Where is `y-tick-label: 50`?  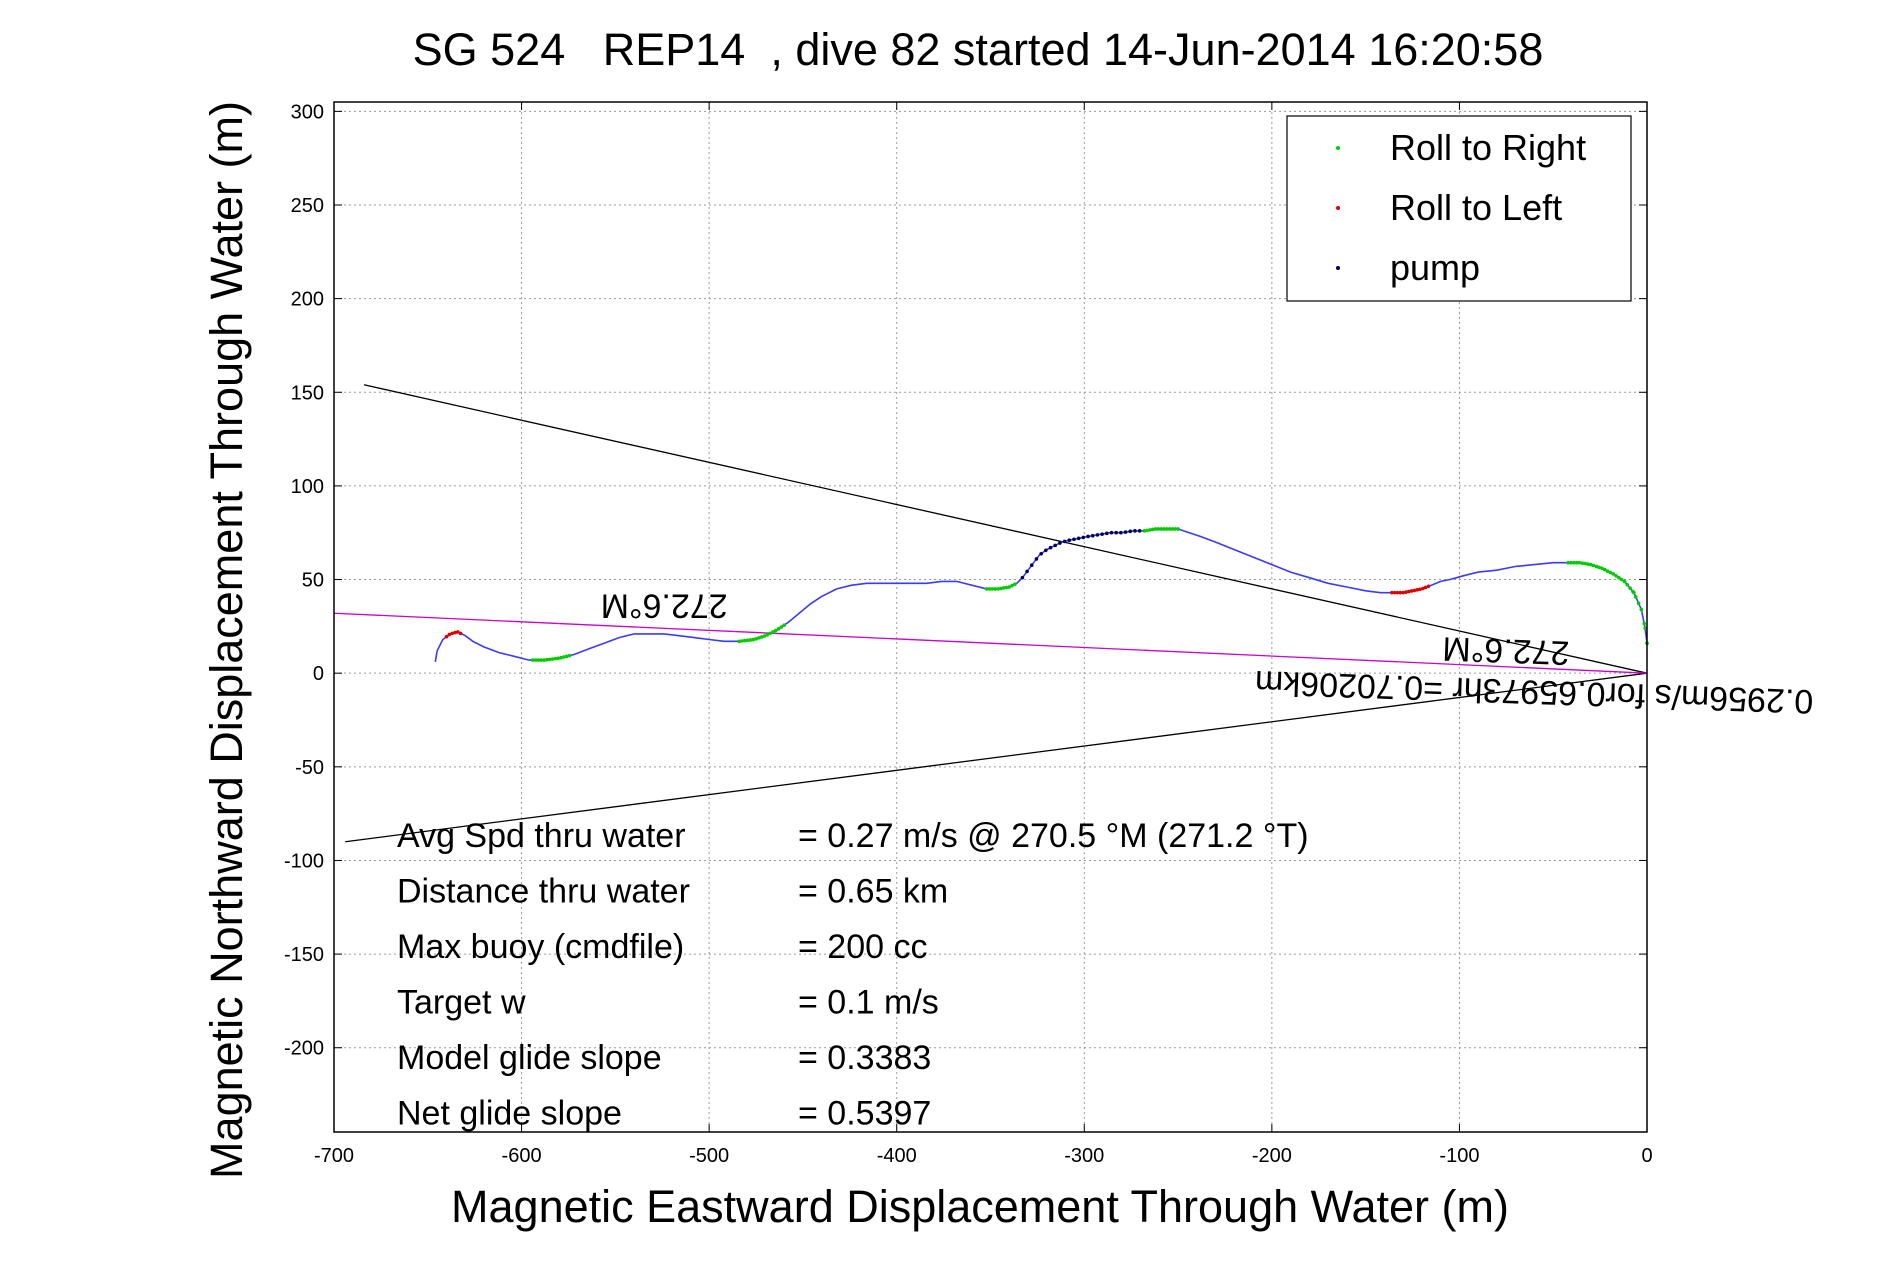 y-tick-label: 50 is located at coordinates (313, 581).